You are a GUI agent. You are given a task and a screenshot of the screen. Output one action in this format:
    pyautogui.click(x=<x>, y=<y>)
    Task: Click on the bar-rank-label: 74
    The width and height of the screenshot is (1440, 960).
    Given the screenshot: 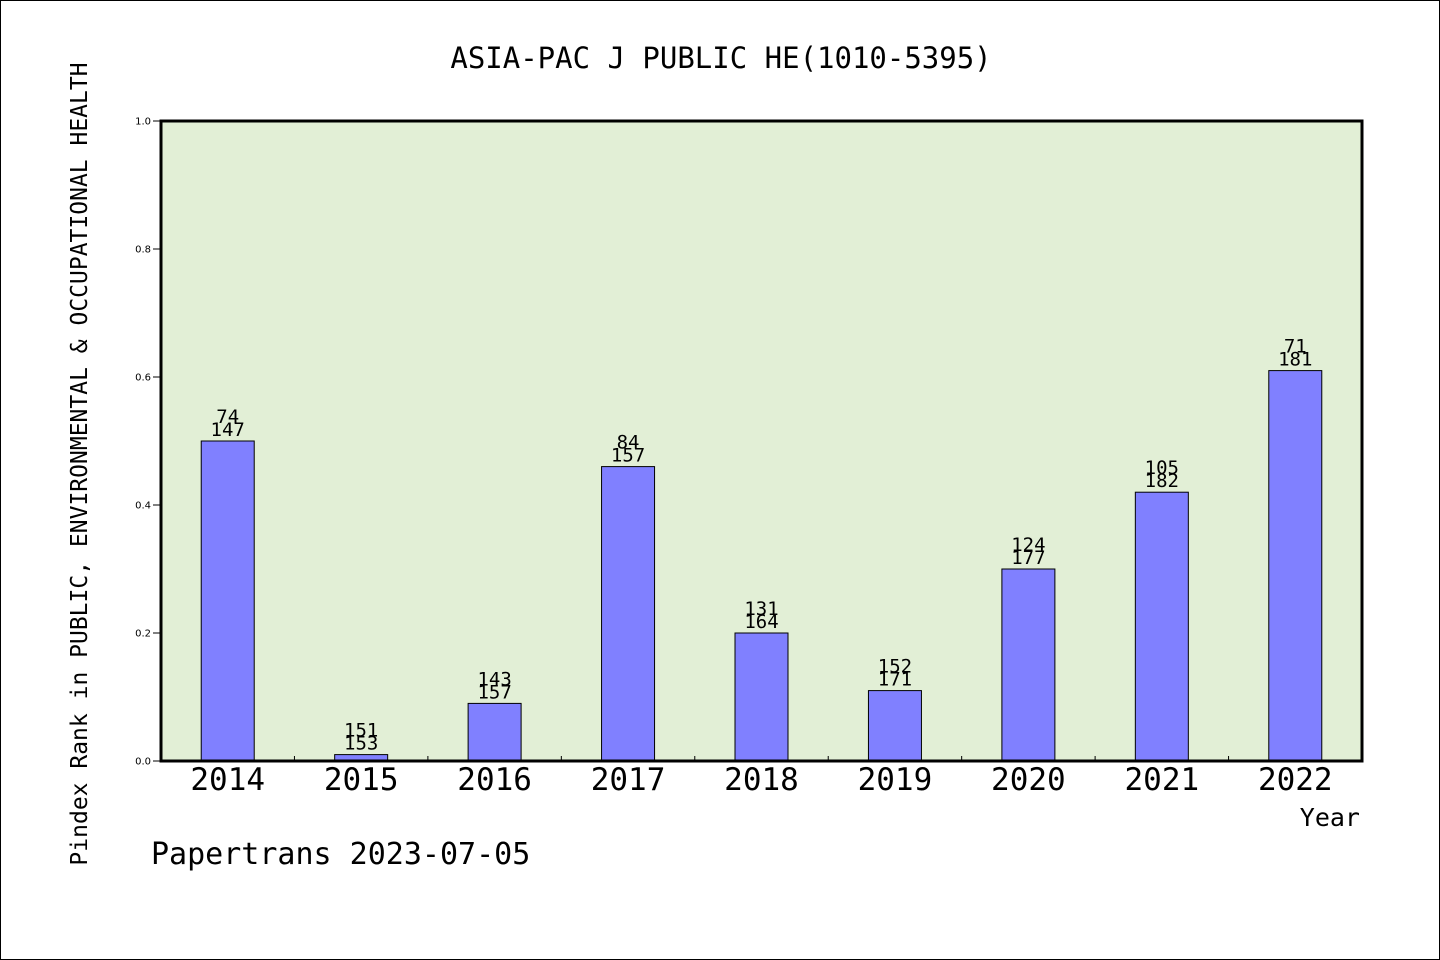 What is the action you would take?
    pyautogui.click(x=227, y=417)
    